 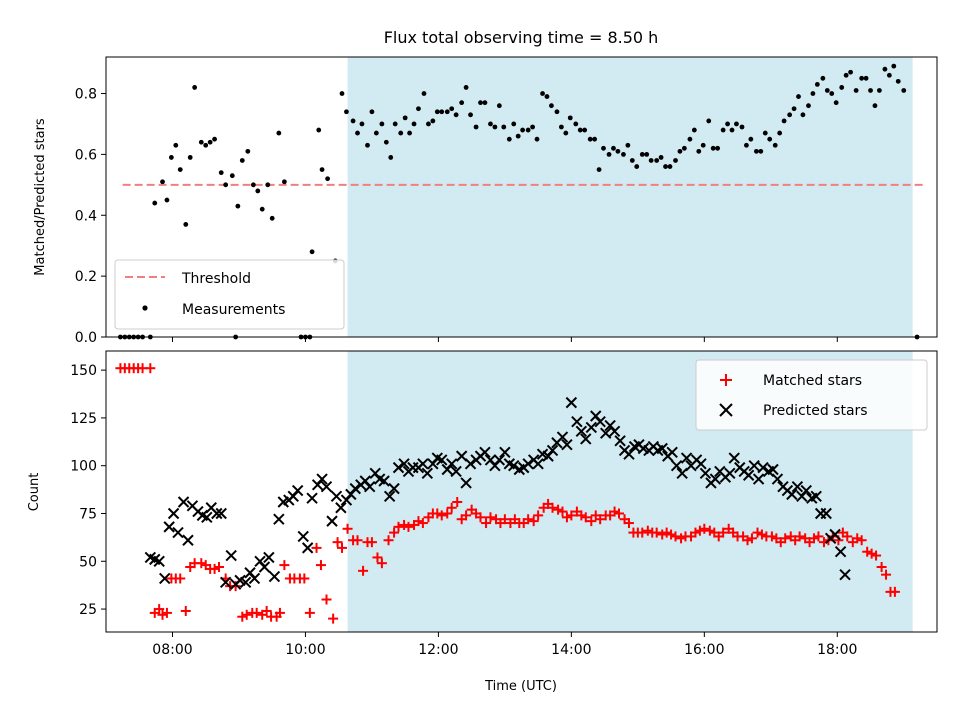 What do you see at coordinates (88, 562) in the screenshot?
I see `bottom-ytick-label: 50` at bounding box center [88, 562].